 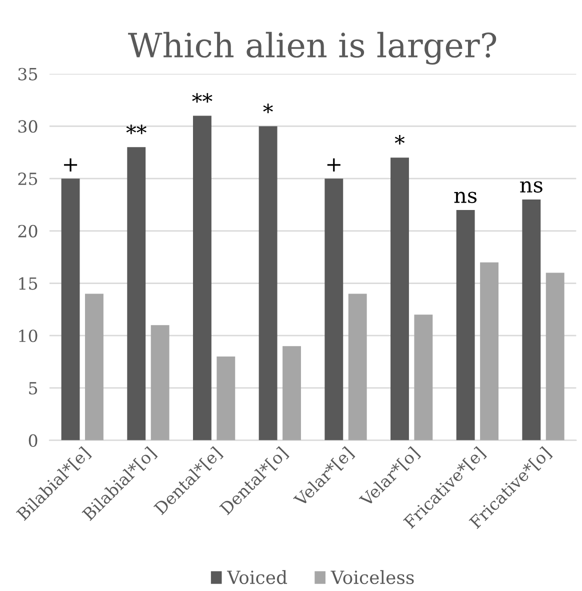 What do you see at coordinates (28, 336) in the screenshot?
I see `y-tick-label: 10` at bounding box center [28, 336].